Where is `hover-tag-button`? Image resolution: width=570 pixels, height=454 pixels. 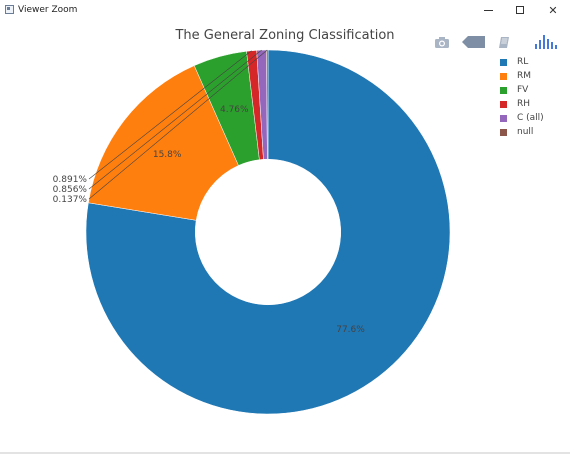
hover-tag-button is located at coordinates (473, 42).